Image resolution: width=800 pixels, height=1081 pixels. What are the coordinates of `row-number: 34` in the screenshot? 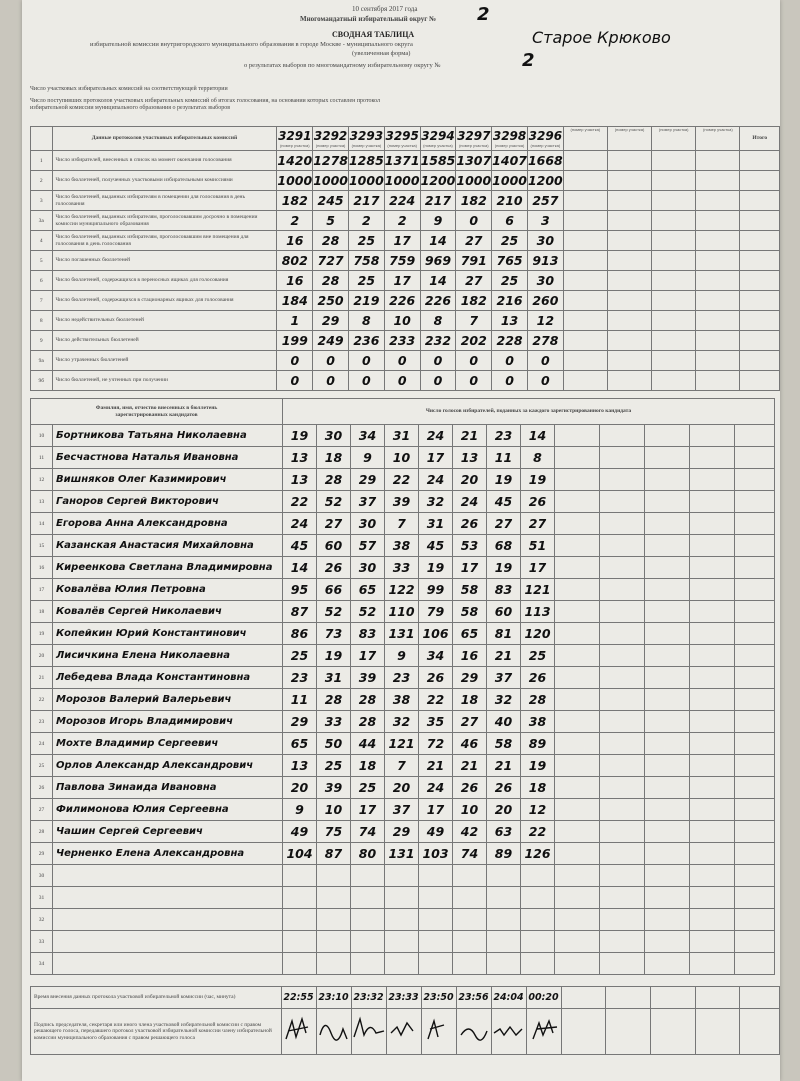 It's located at (41, 963).